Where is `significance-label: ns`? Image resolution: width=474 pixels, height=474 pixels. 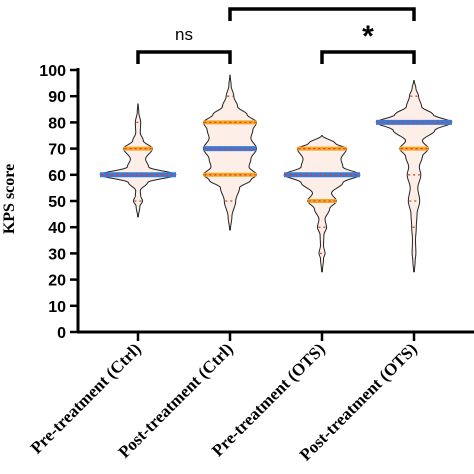
significance-label: ns is located at coordinates (184, 34).